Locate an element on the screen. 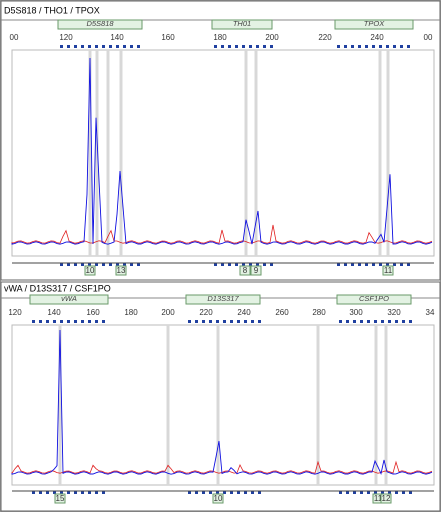 This screenshot has height=512, width=441. locus-label: vWA is located at coordinates (69, 298).